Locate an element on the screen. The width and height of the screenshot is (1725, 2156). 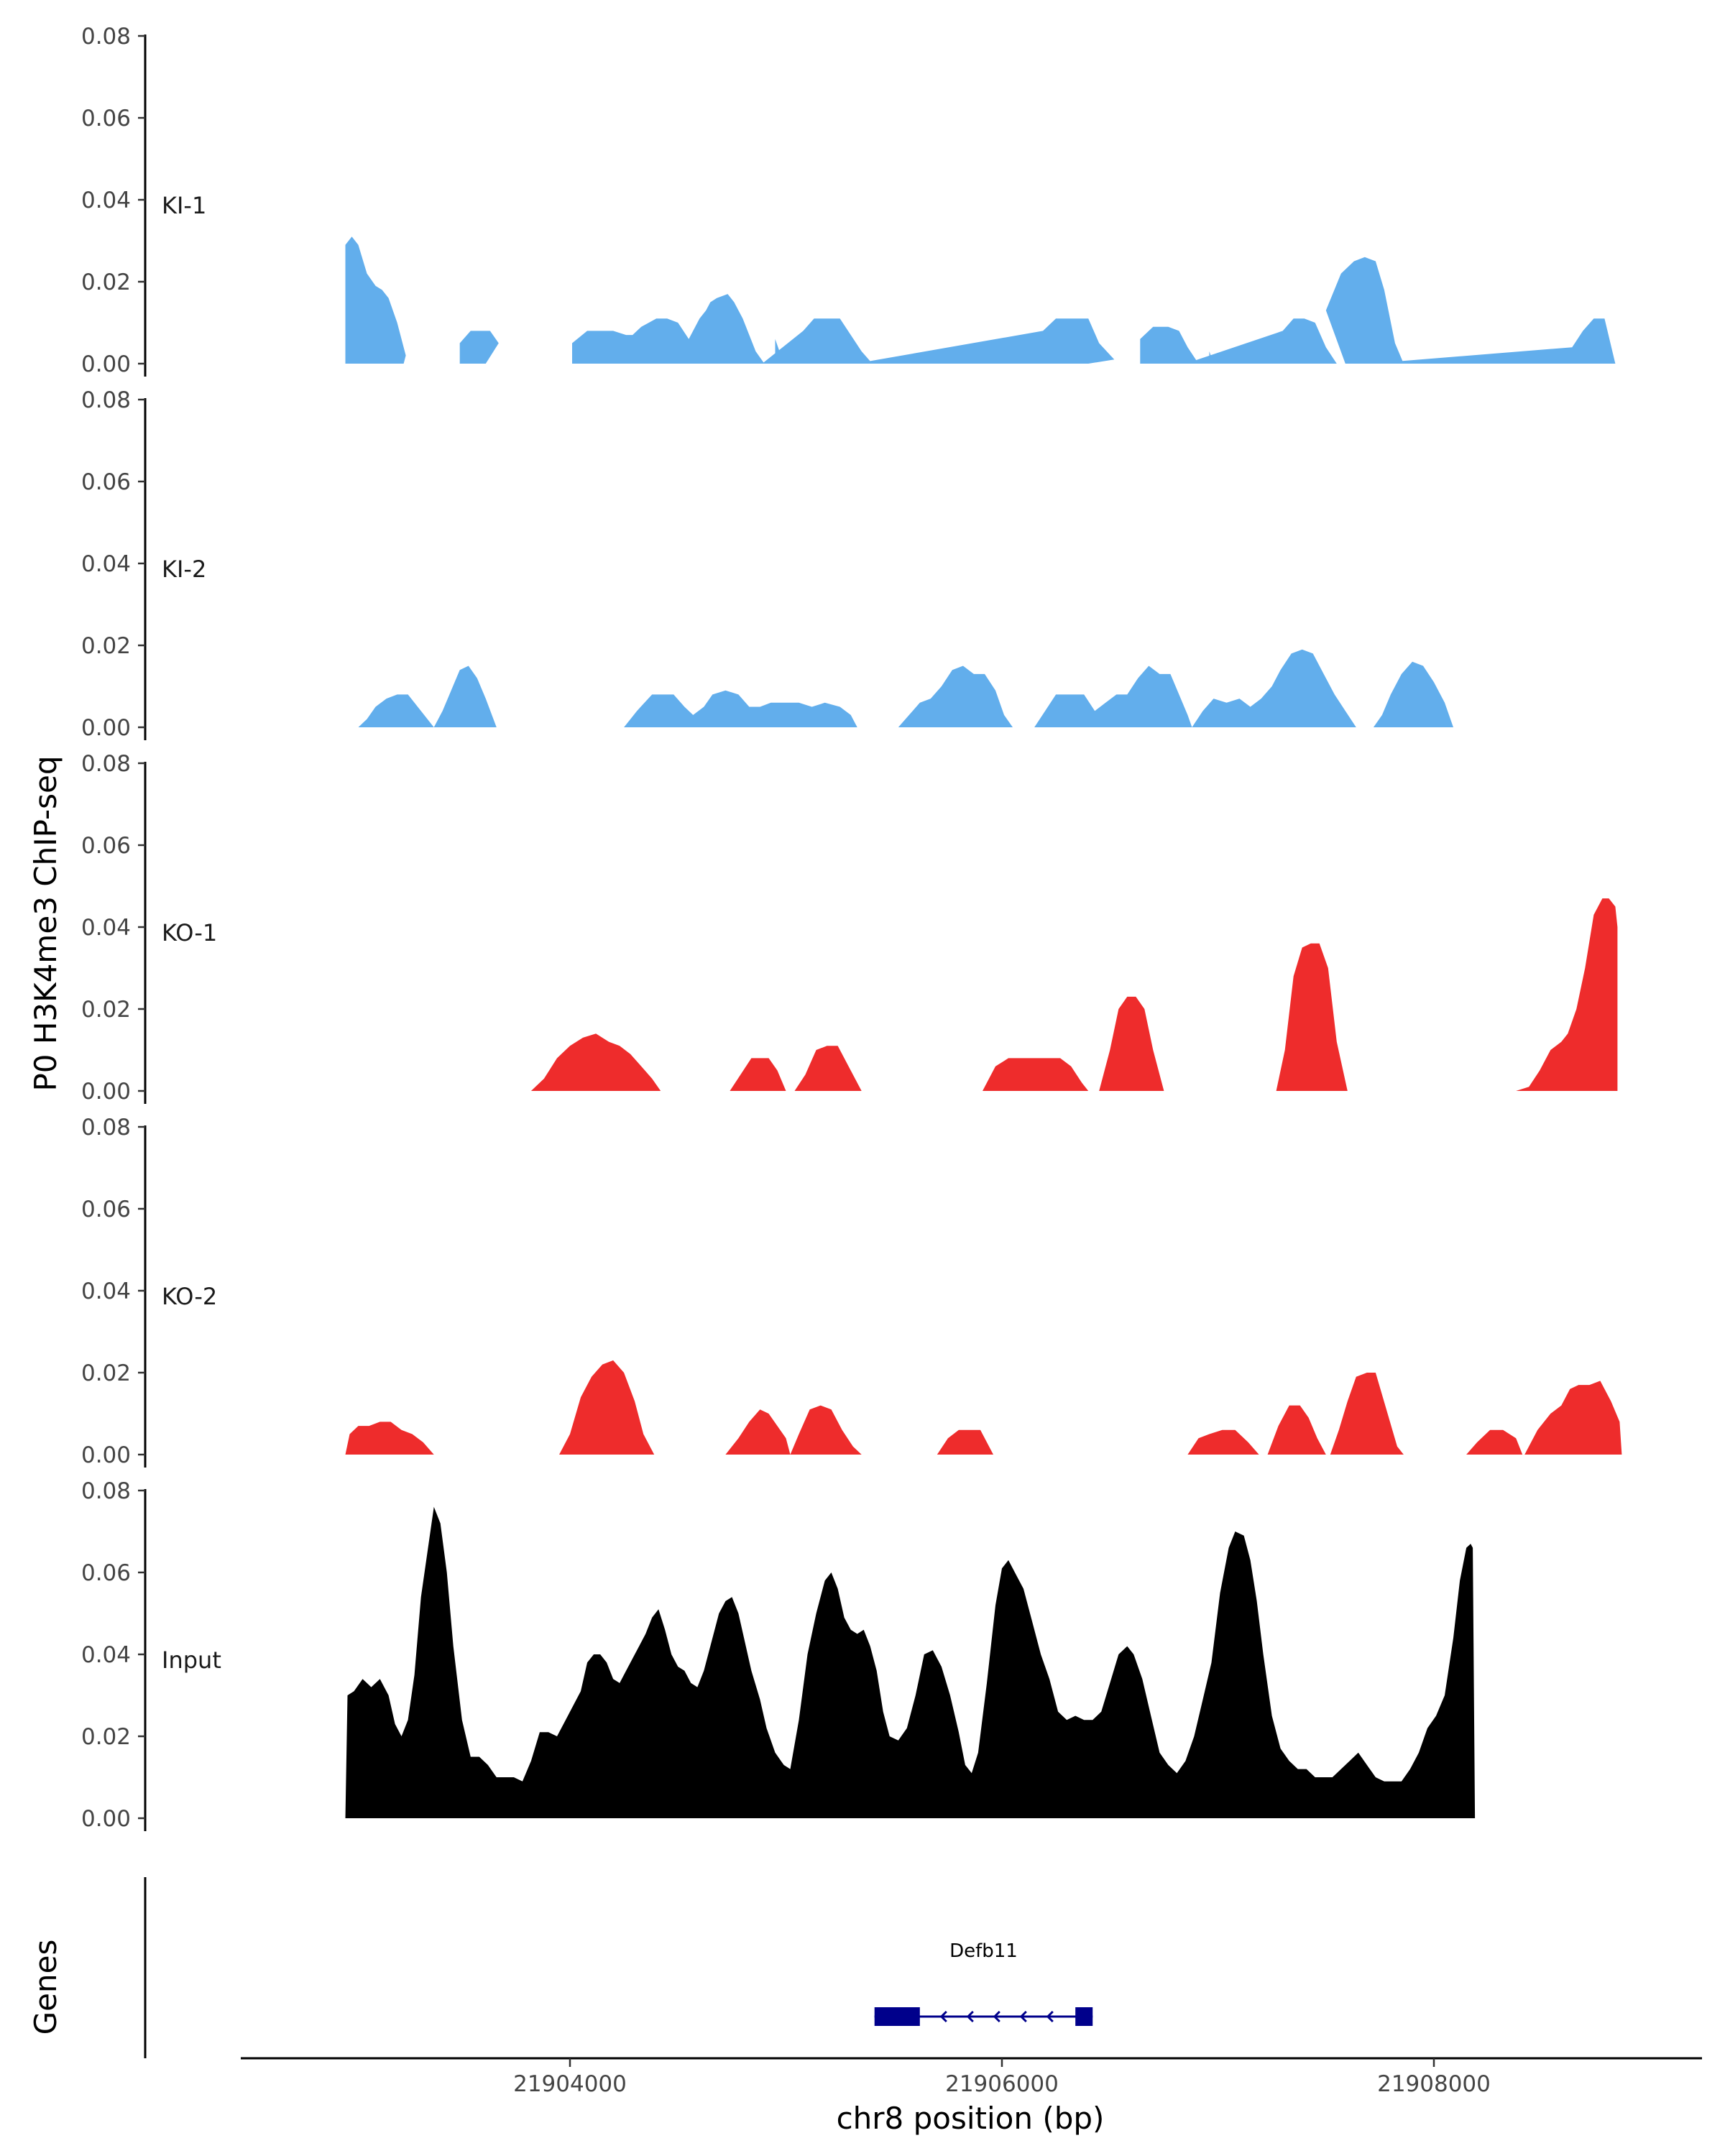
track-input: 0.00 0.02 0.04 0.06 0.08 Input is located at coordinates (778, 1655).